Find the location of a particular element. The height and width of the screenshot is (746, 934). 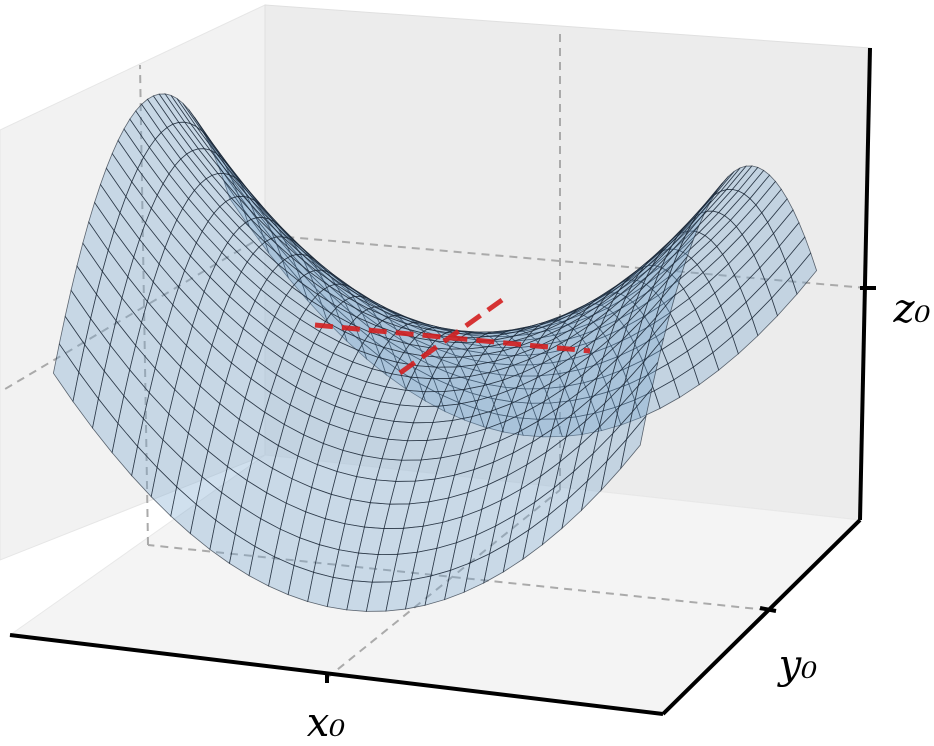

y-axis is located at coordinates (761, 617).